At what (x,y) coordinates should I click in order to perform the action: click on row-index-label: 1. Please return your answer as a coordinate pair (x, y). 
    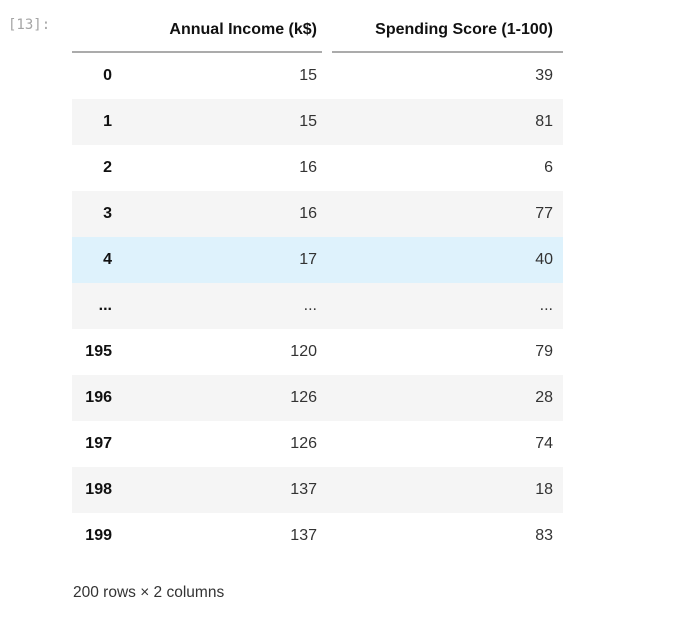
    Looking at the image, I should click on (107, 121).